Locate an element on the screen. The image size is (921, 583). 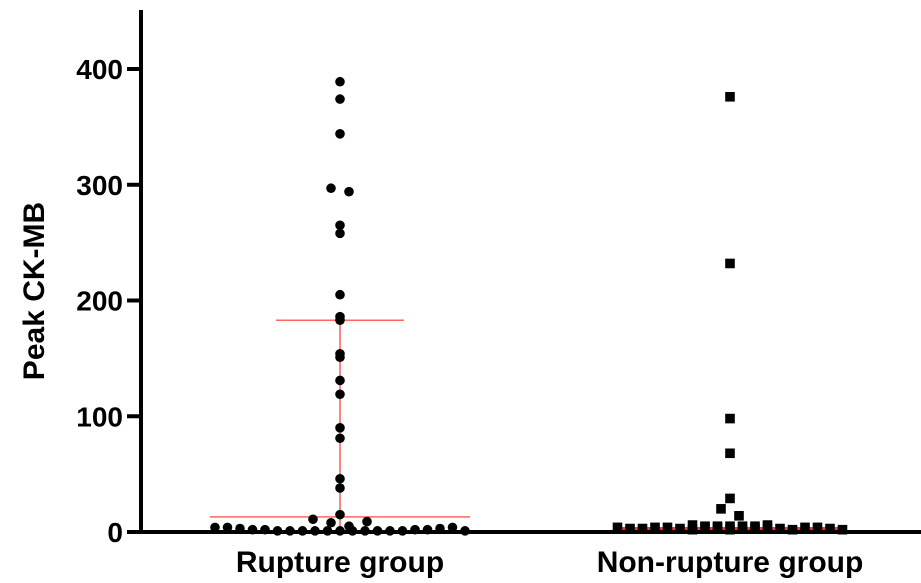
y-tick-label: 100 is located at coordinates (99, 416).